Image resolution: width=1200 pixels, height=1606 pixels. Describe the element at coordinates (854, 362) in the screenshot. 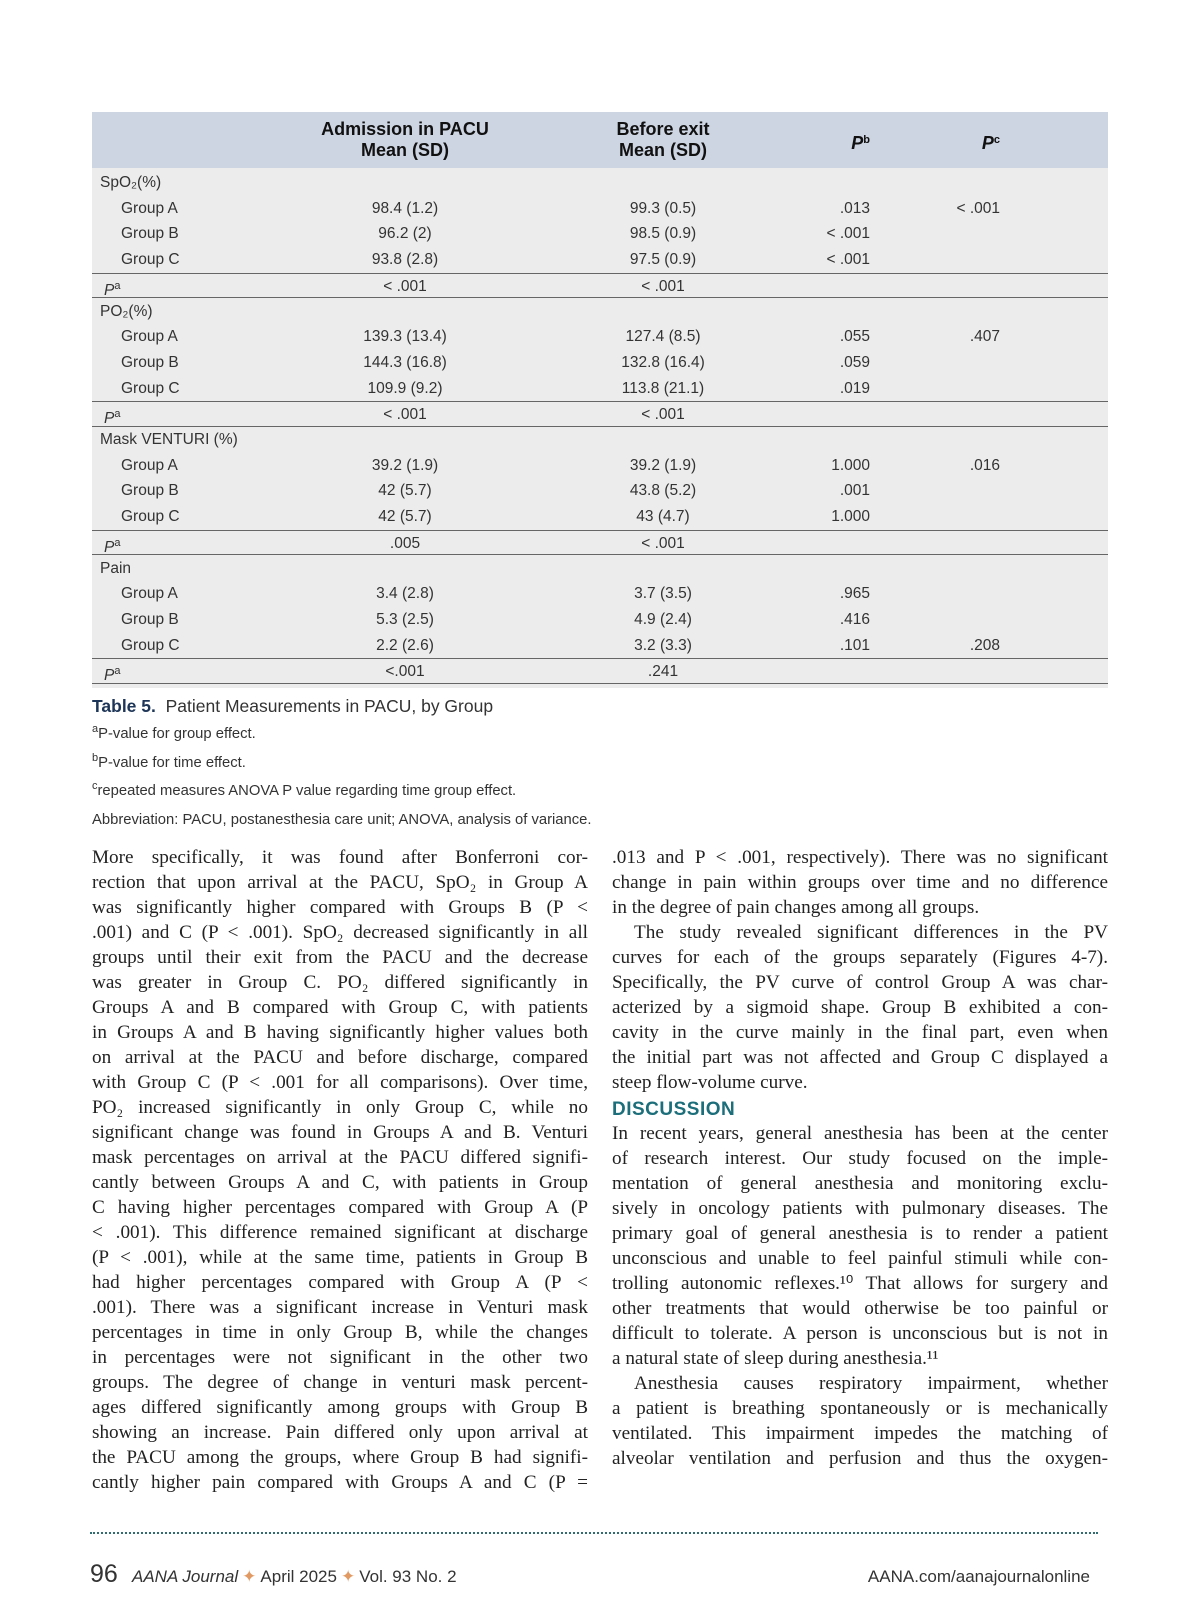

I see `pb-value: .059` at that location.